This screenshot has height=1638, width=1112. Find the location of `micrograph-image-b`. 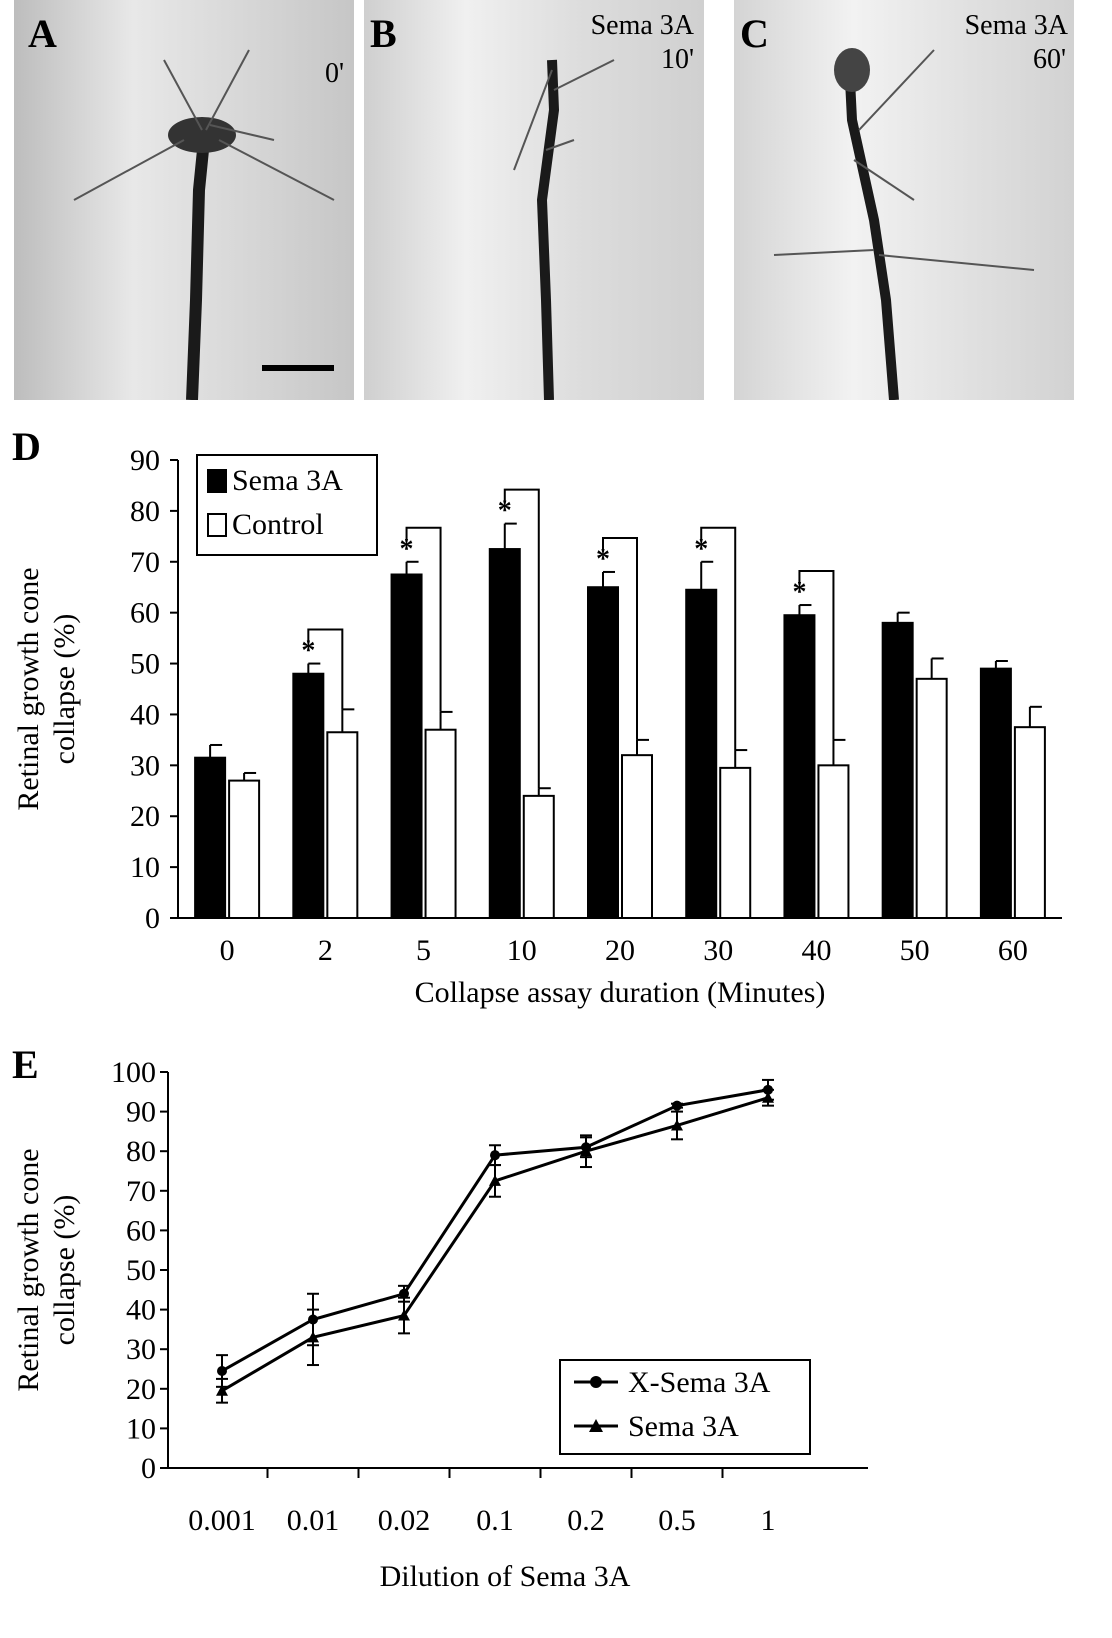

micrograph-image-b is located at coordinates (534, 200).